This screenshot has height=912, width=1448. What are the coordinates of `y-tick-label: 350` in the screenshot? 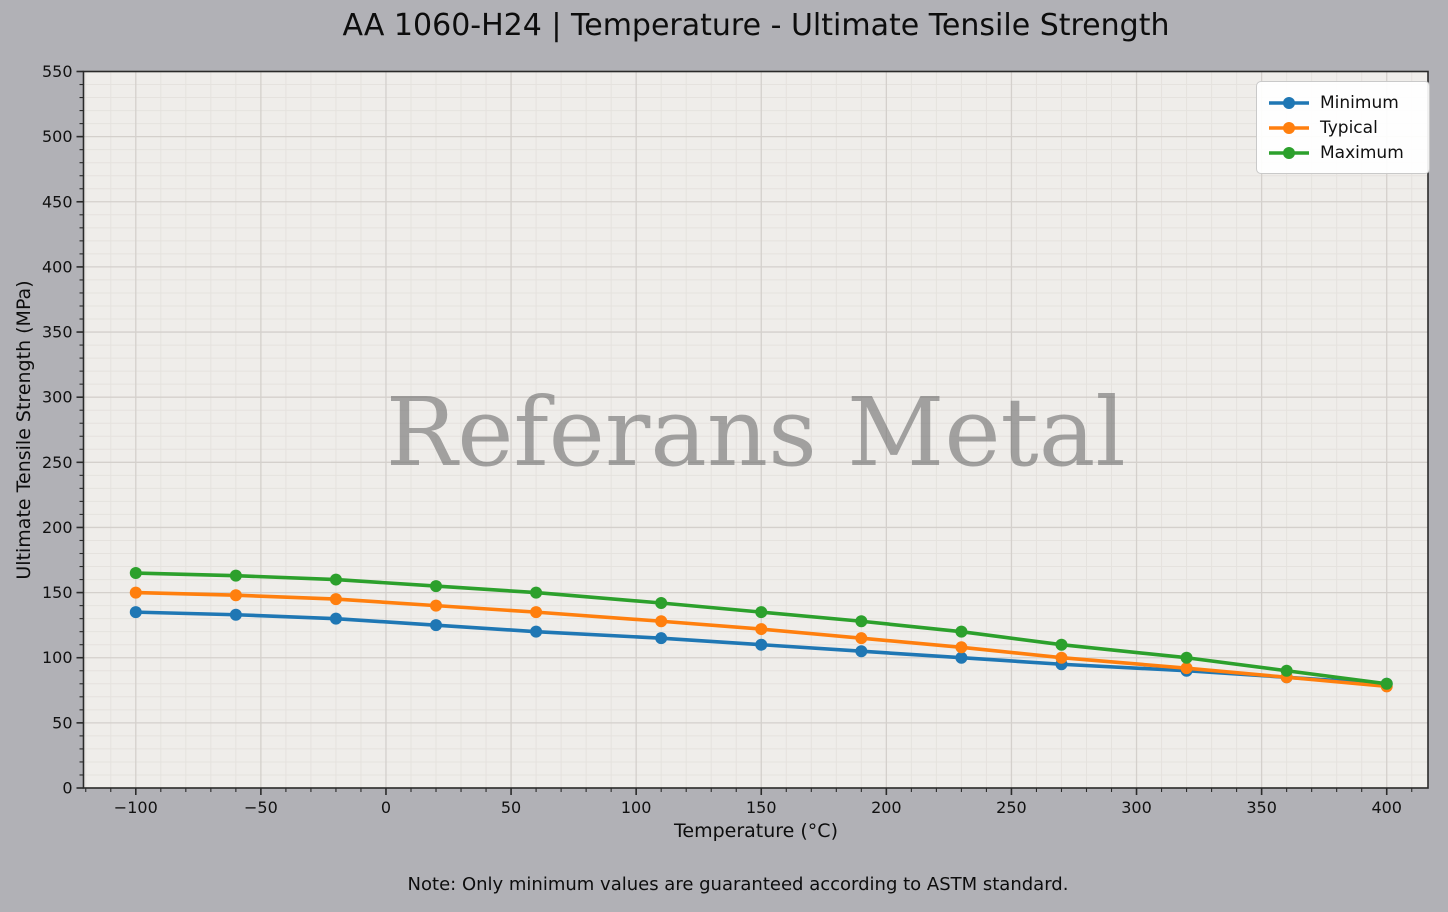 It's located at (57, 332).